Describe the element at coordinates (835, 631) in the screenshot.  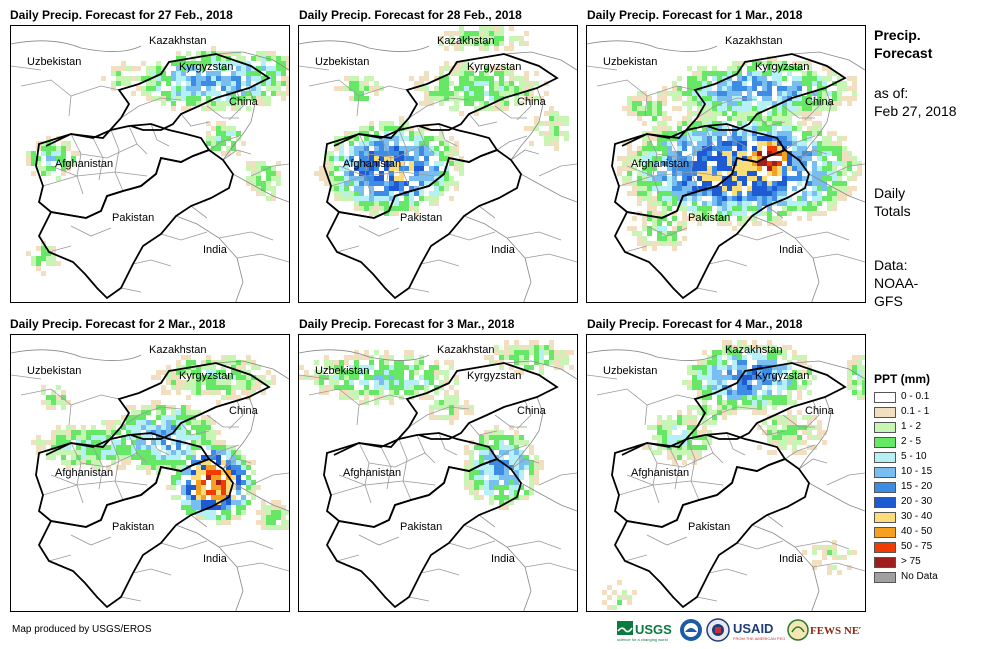
I see `svg-text: FEWS NET` at that location.